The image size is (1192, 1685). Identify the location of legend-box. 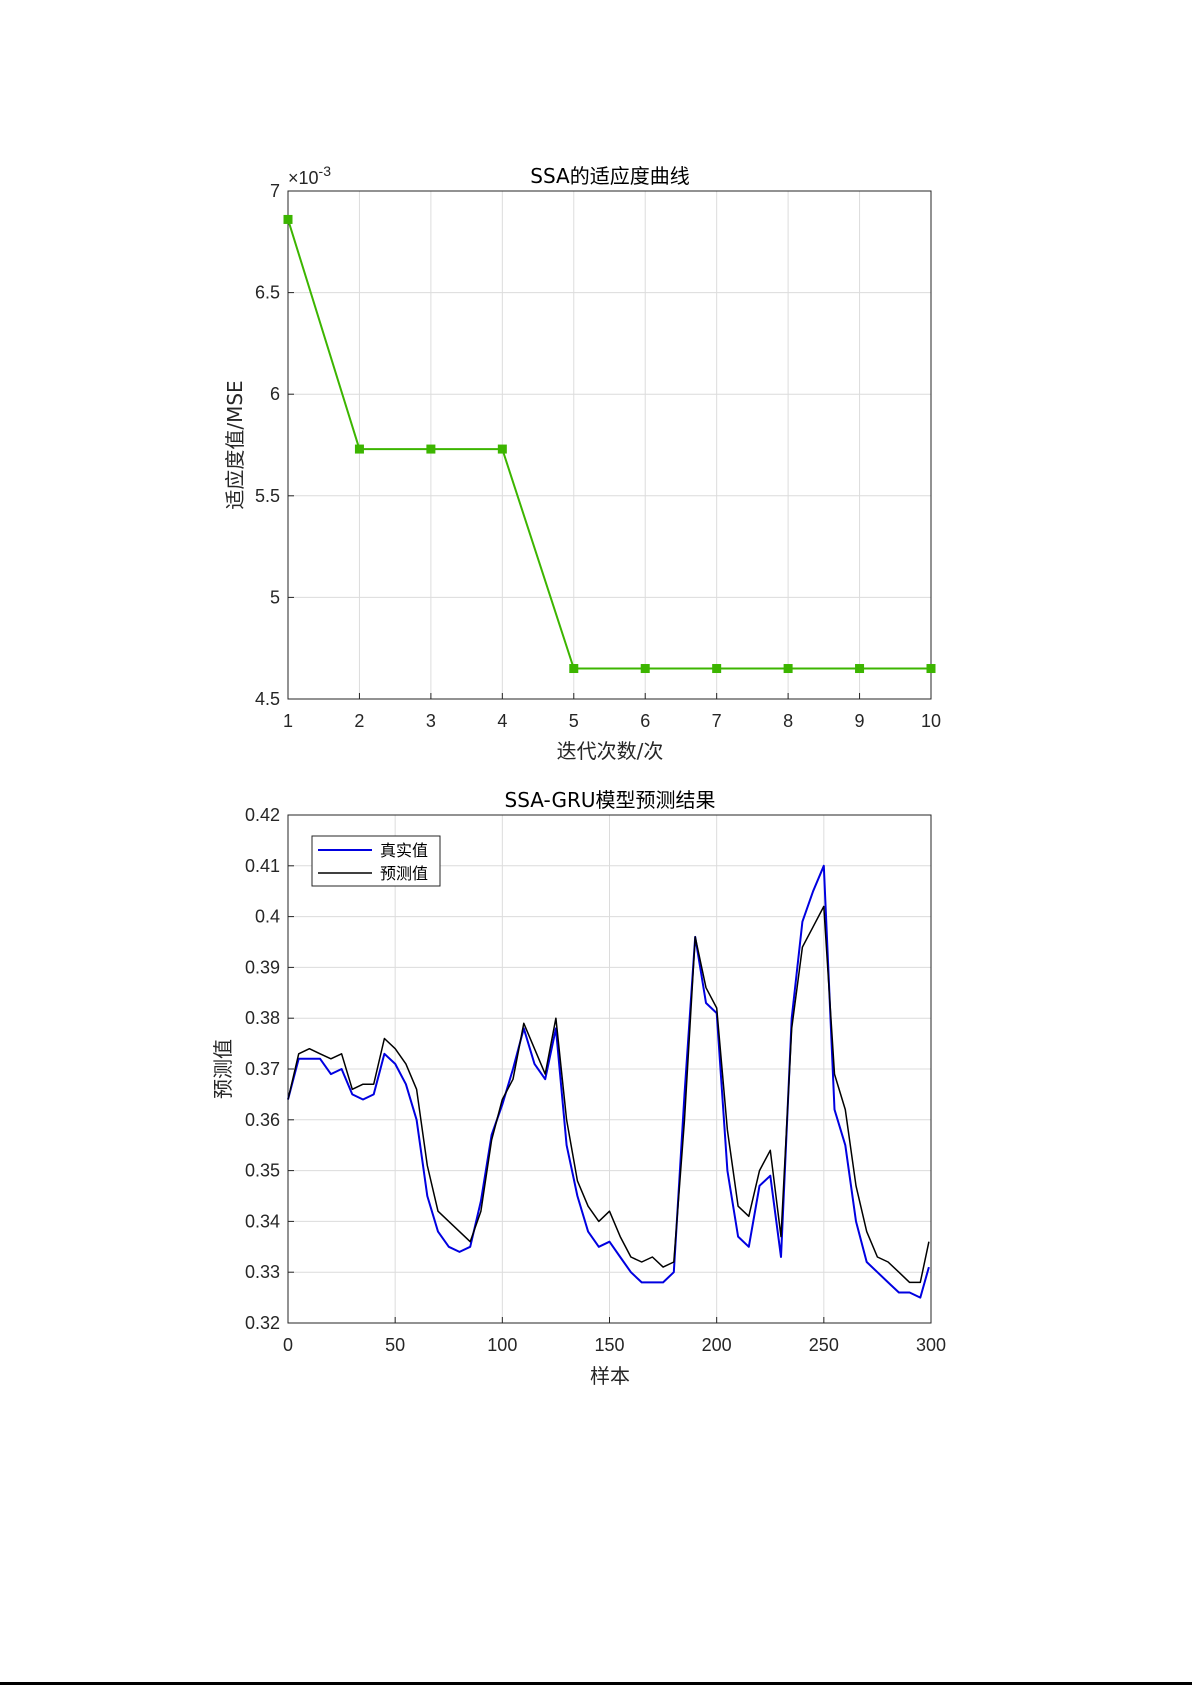
(376, 861).